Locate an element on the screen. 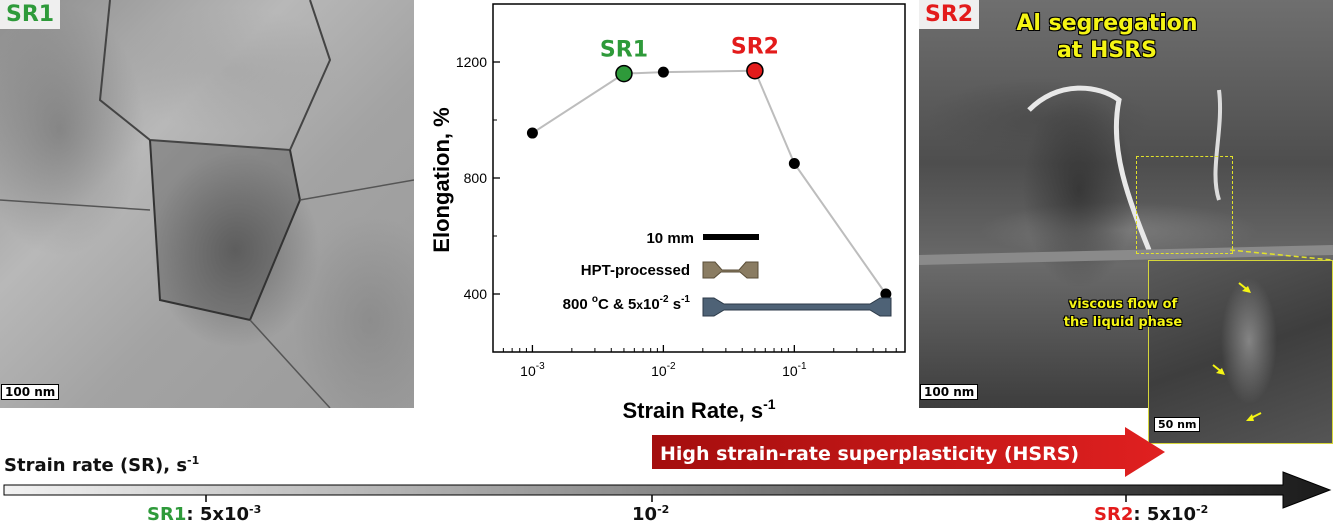 The image size is (1333, 527). data-points is located at coordinates (709, 183).